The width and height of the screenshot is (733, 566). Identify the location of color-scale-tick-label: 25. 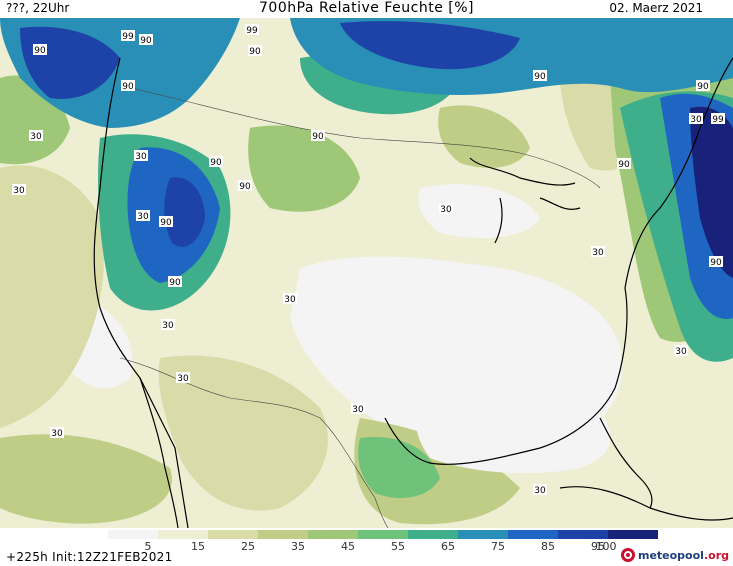
(248, 546).